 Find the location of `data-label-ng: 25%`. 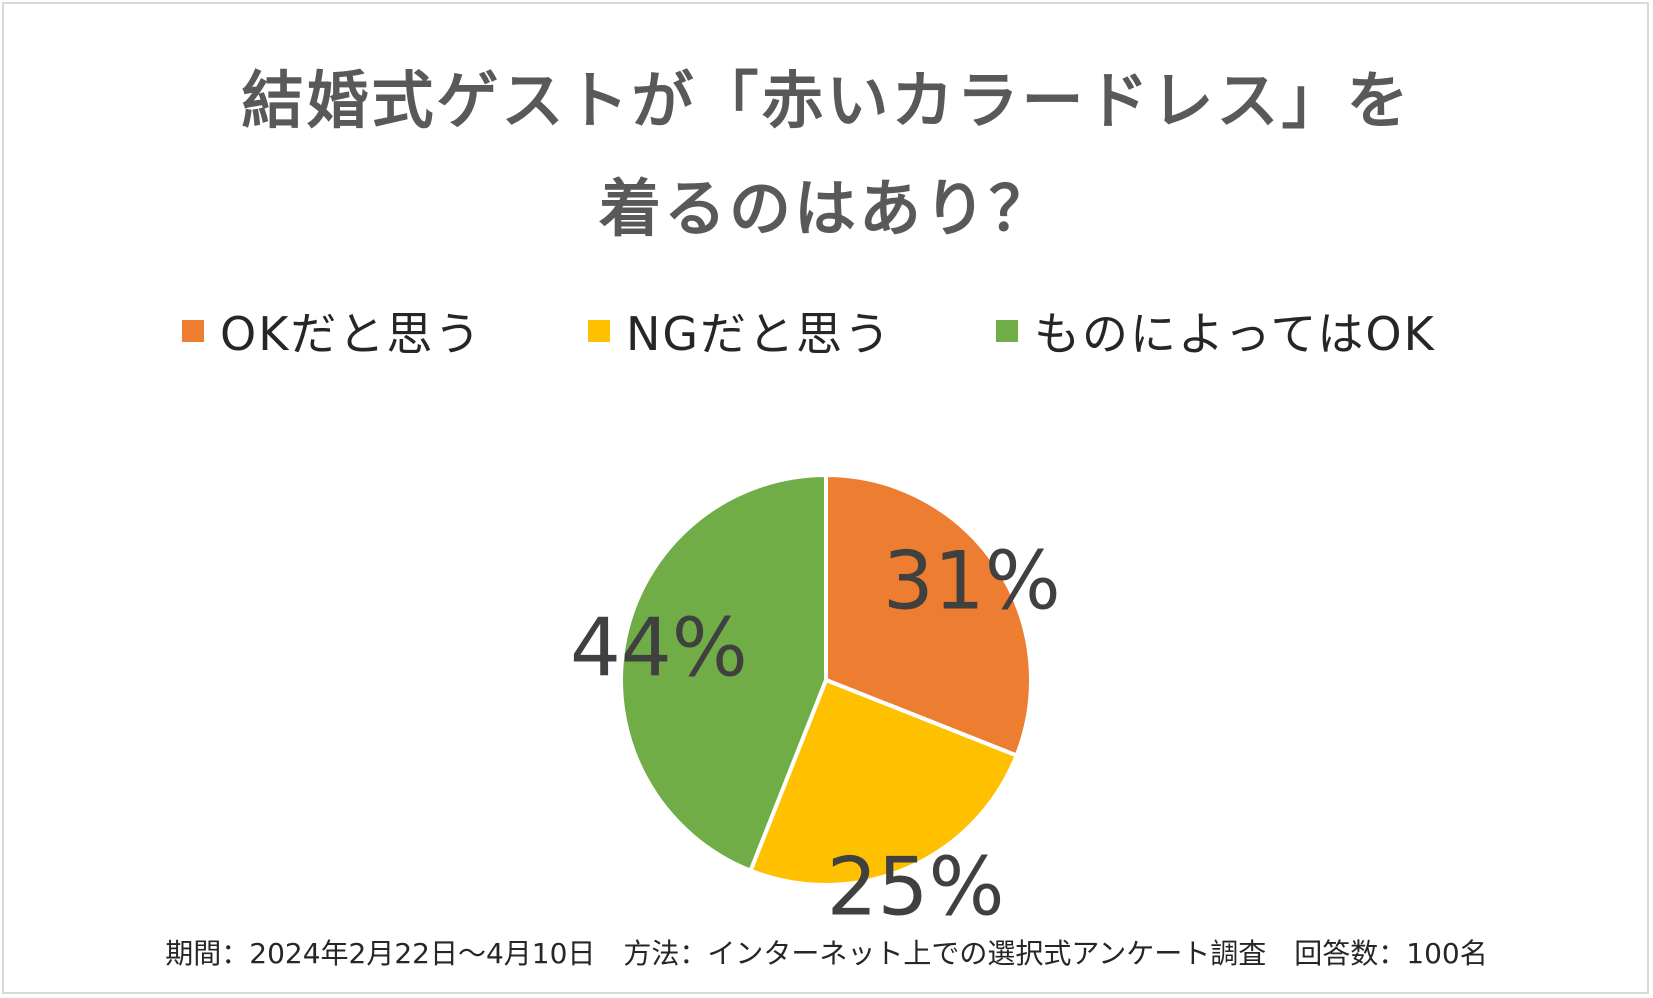

data-label-ng: 25% is located at coordinates (916, 886).